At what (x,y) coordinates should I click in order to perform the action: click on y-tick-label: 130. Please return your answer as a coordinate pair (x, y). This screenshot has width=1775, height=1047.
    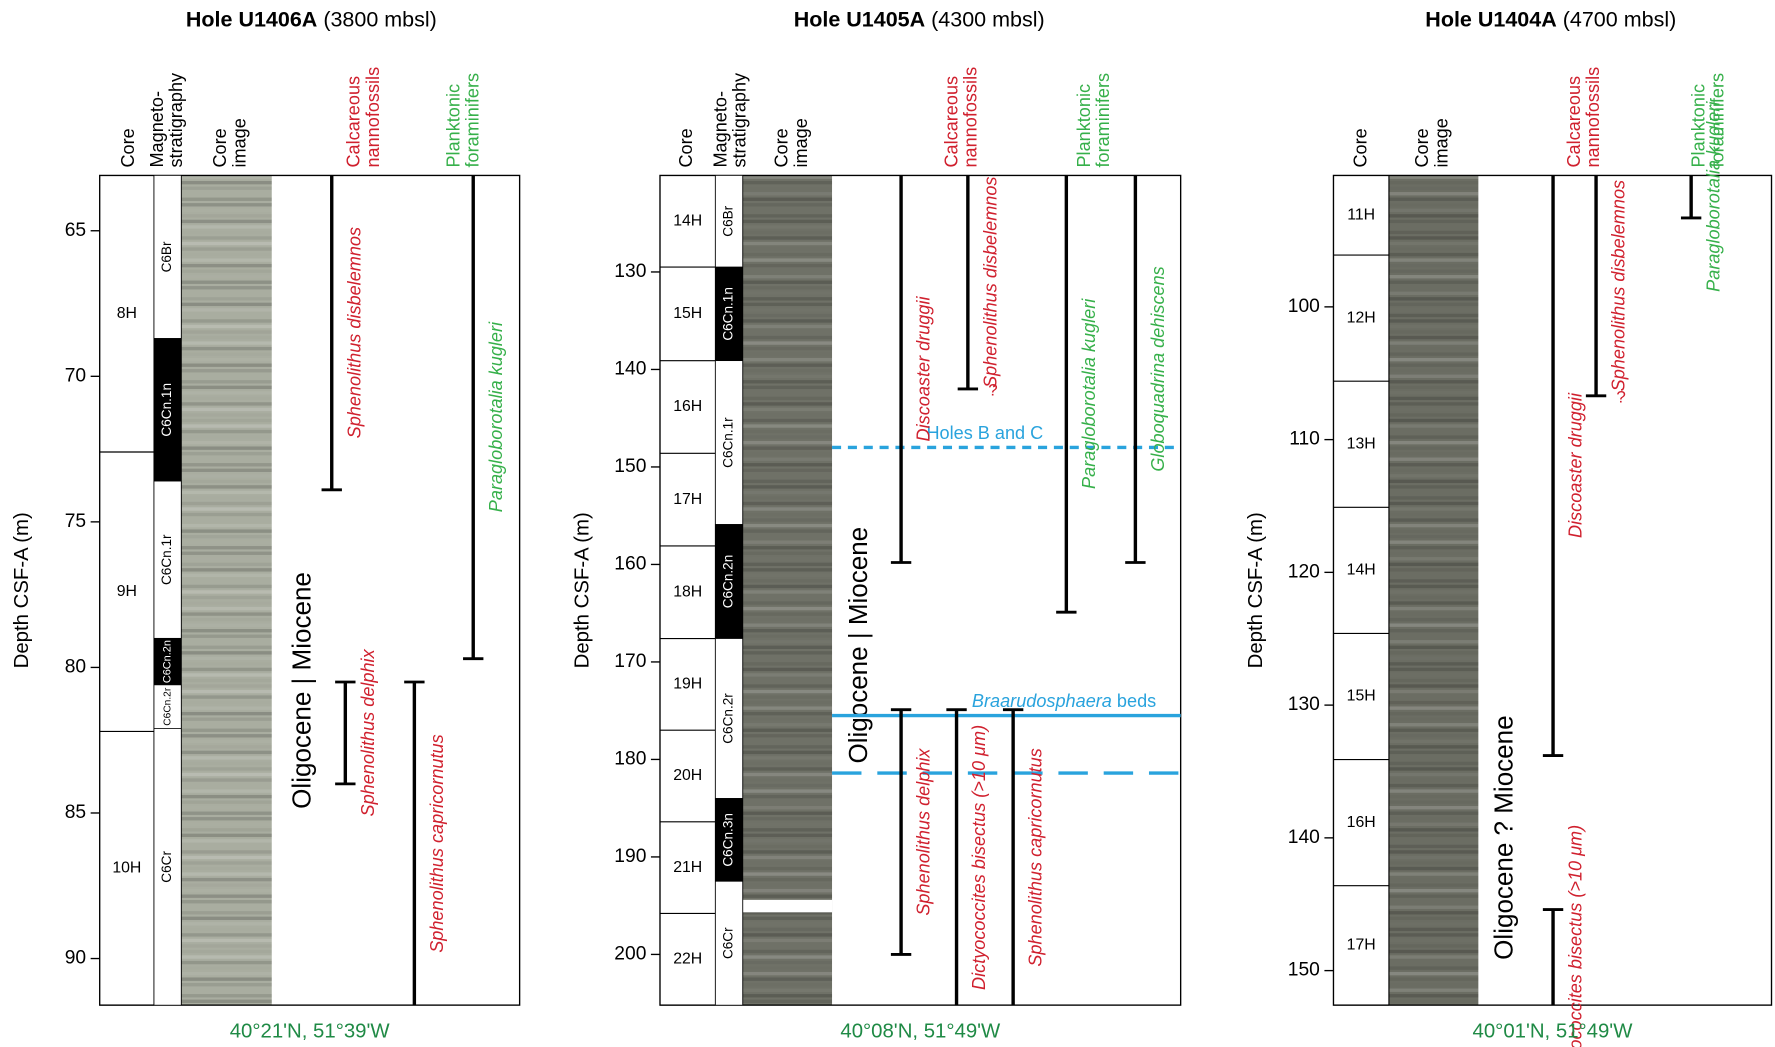
    Looking at the image, I should click on (1304, 704).